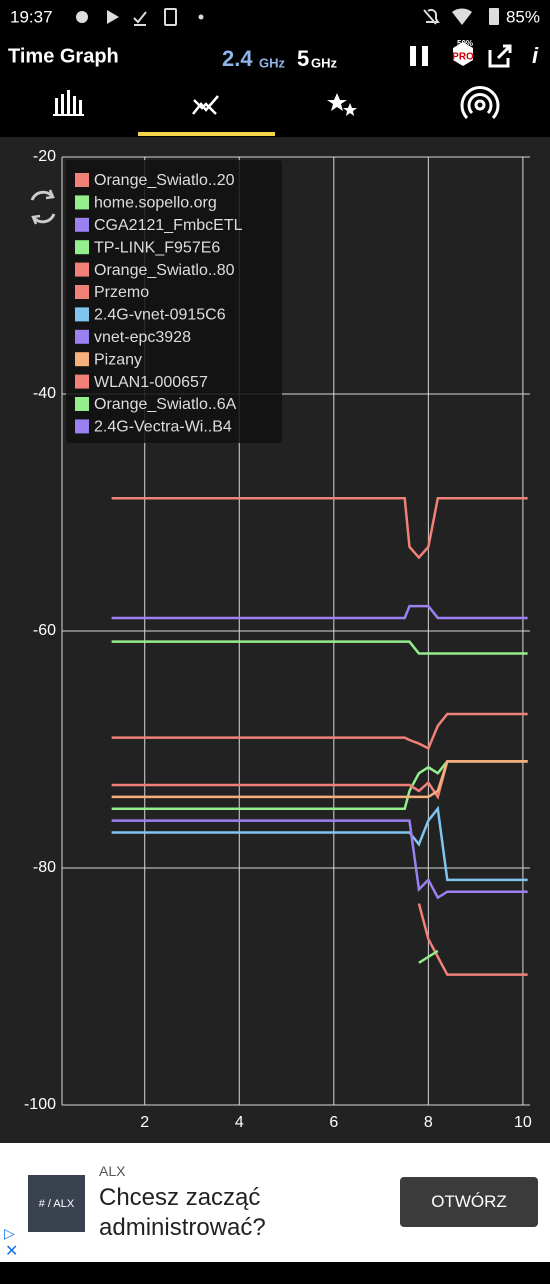  What do you see at coordinates (324, 62) in the screenshot?
I see `band-5-unit: GHz` at bounding box center [324, 62].